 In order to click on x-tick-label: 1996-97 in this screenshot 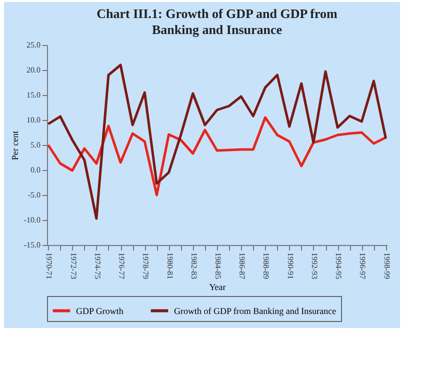, I will do `click(363, 266)`.